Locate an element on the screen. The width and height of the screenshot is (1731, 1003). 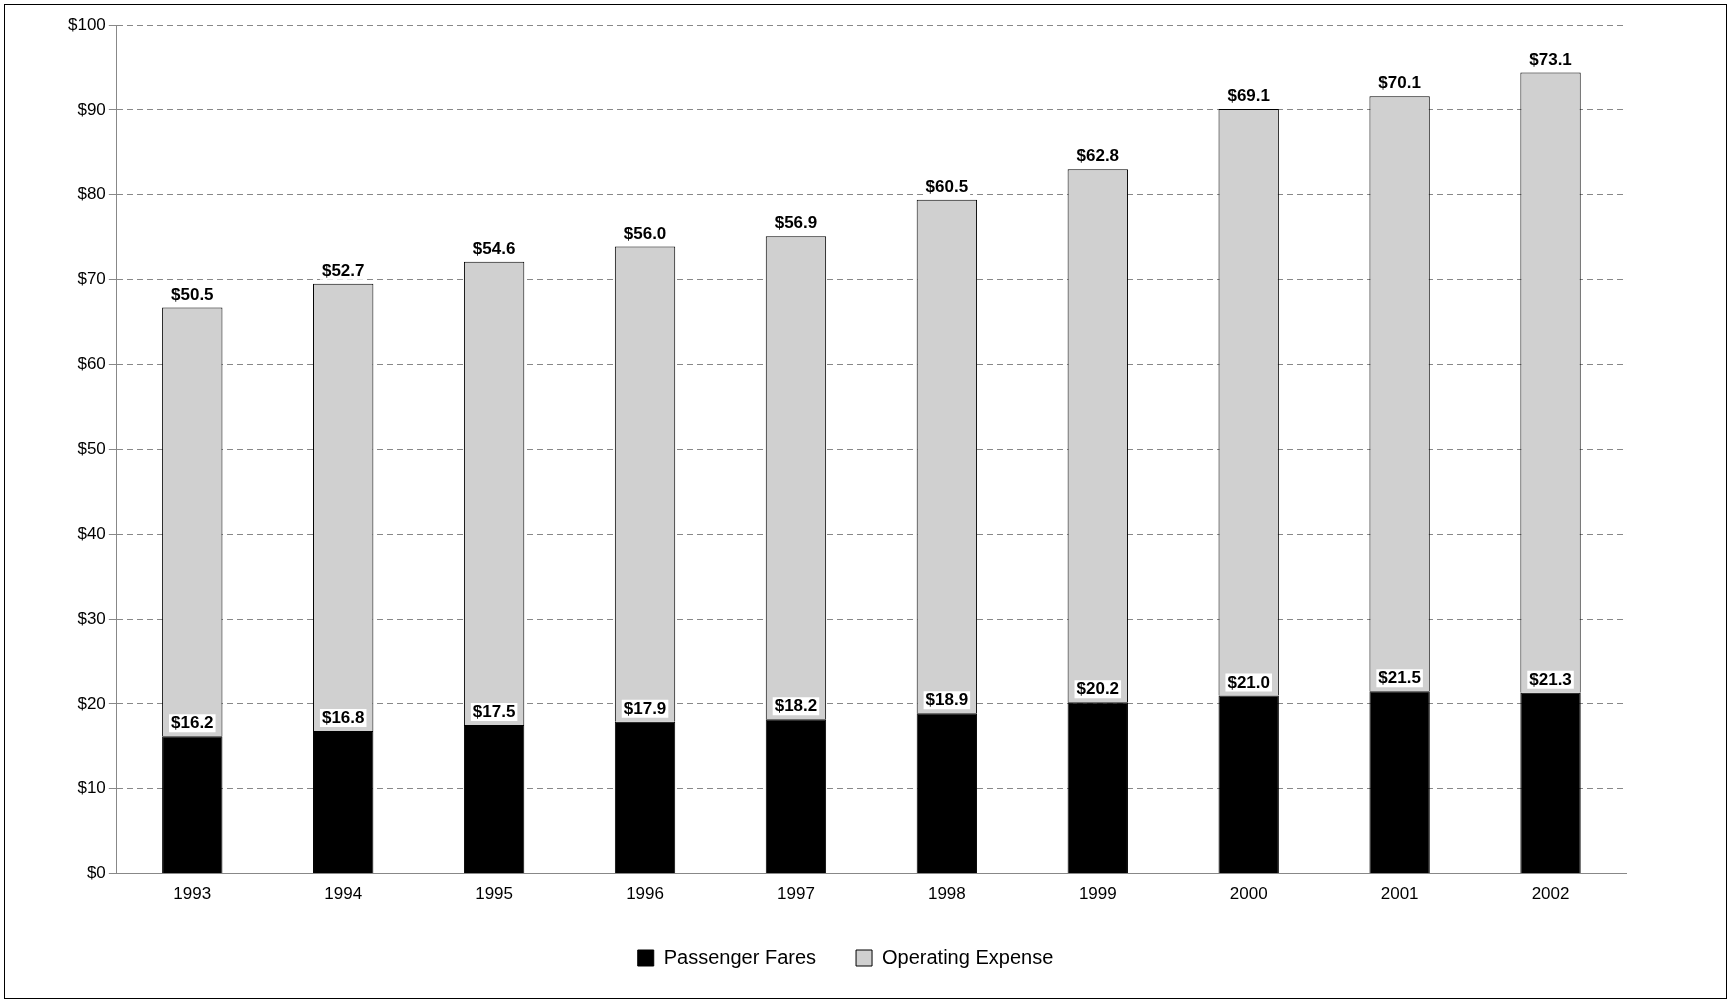
y-tick-label: $10 is located at coordinates (91, 788).